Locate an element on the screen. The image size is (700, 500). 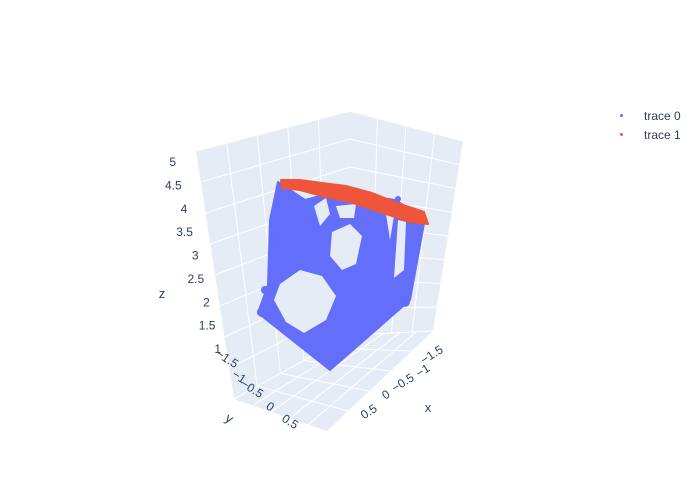
trace-1-band is located at coordinates (354, 202).